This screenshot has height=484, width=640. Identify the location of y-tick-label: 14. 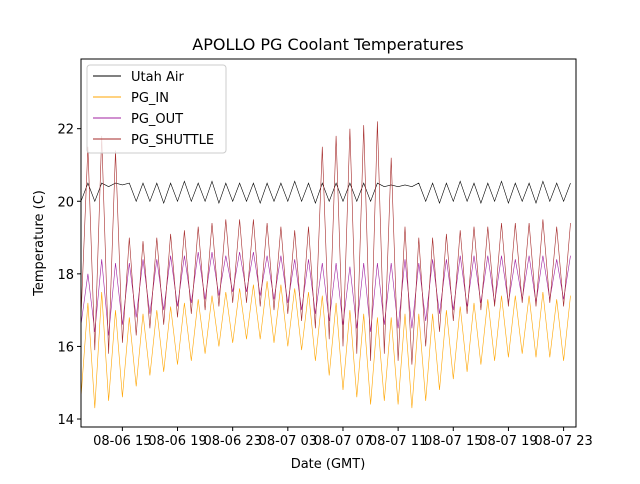
(65, 420).